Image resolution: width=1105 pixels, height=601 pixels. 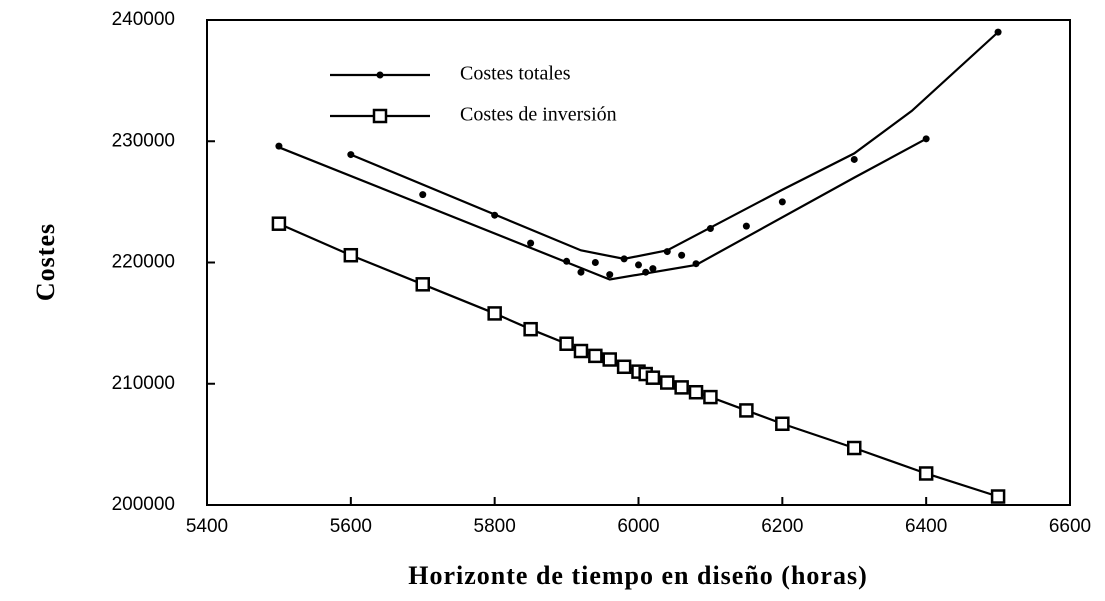 I want to click on legend-label: Costes de inversión, so click(x=538, y=115).